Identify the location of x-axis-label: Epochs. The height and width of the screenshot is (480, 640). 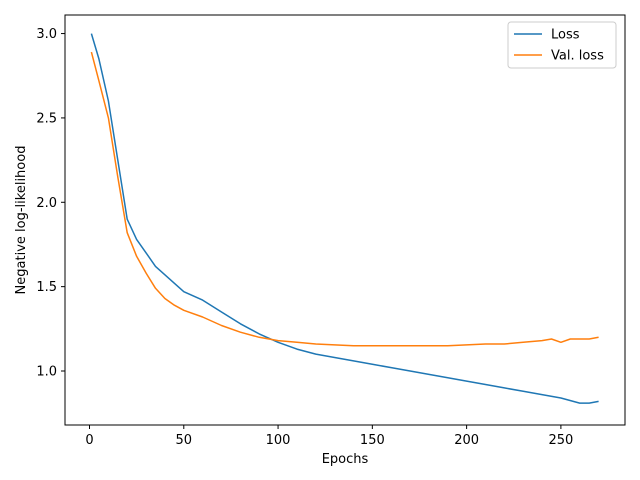
(345, 459).